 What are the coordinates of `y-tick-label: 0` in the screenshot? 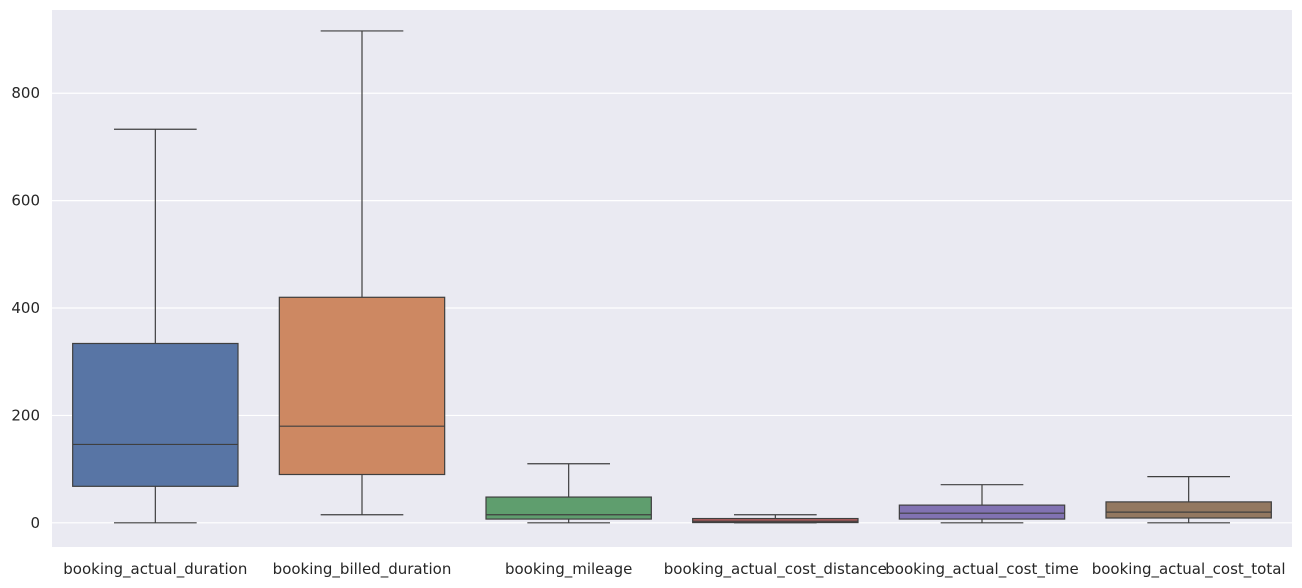 It's located at (35, 523).